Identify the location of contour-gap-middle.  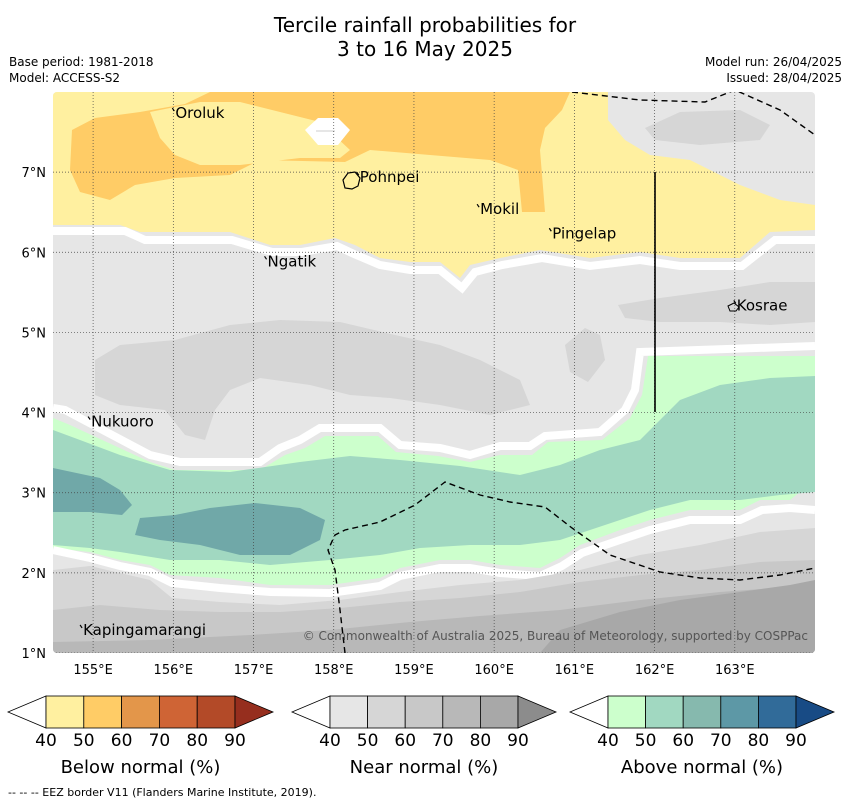
(434, 404).